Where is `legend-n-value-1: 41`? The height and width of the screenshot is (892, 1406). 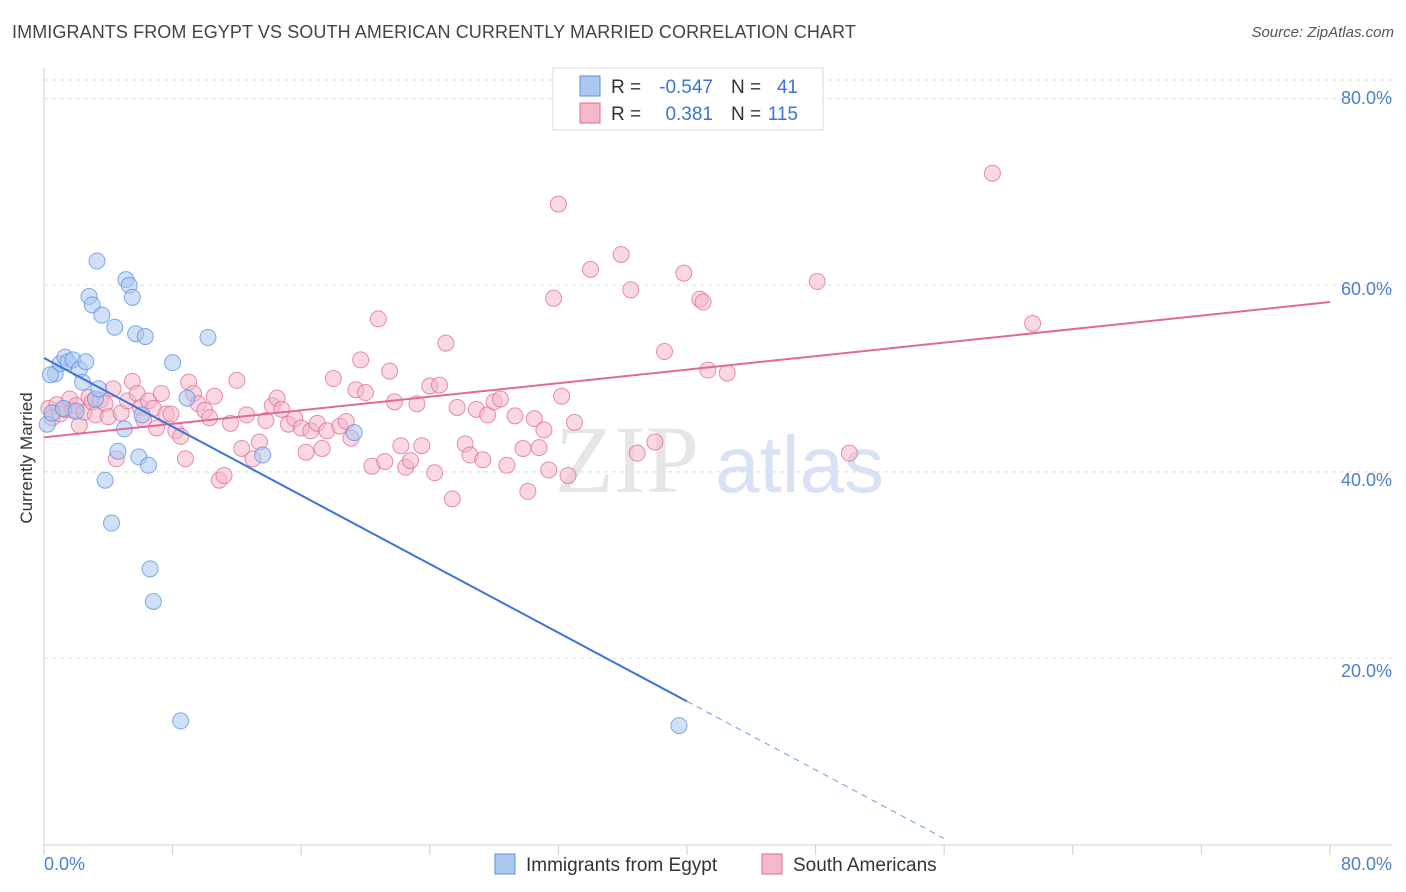
legend-n-value-1: 41 is located at coordinates (787, 87).